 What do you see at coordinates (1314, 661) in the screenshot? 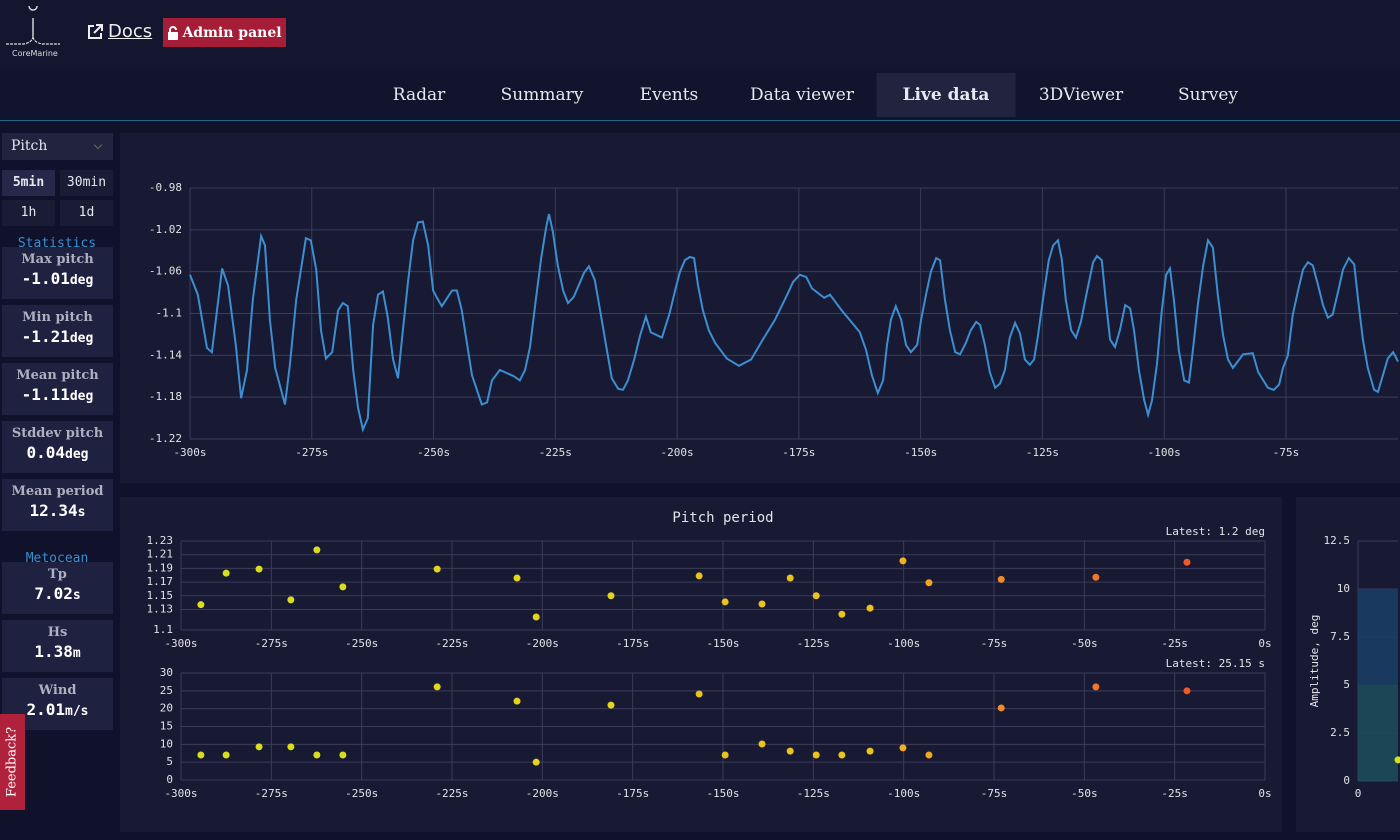
I see `y-axis-label: Amplitude, deg` at bounding box center [1314, 661].